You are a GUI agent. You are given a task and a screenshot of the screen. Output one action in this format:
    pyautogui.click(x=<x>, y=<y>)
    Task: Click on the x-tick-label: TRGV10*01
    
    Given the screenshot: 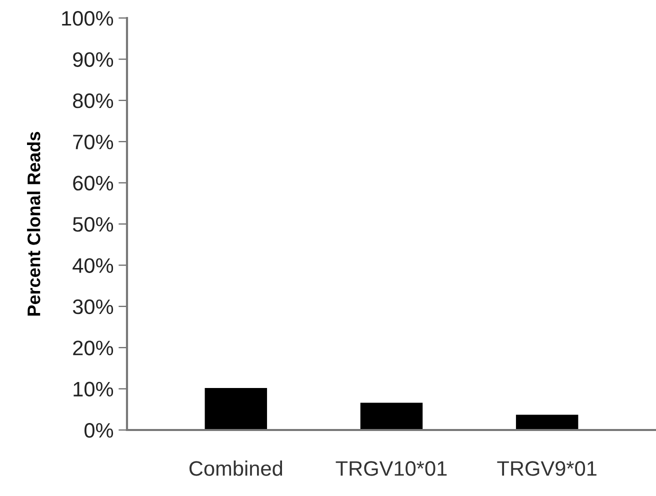 What is the action you would take?
    pyautogui.click(x=391, y=468)
    